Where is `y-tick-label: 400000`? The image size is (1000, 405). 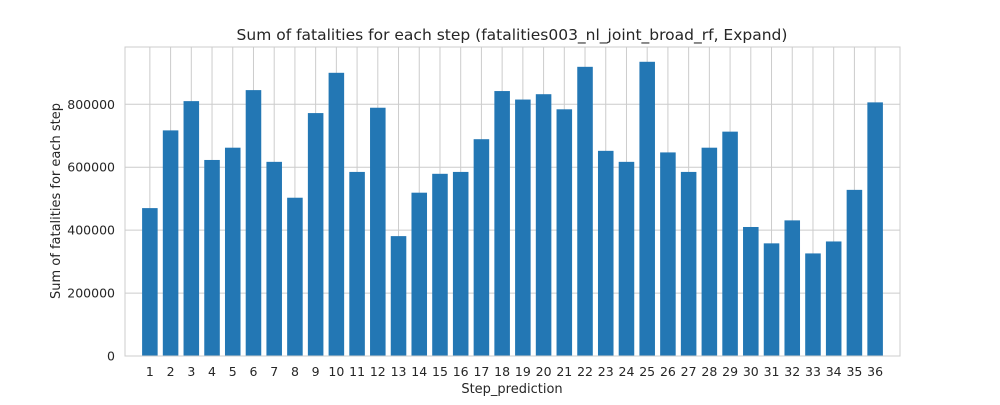
y-tick-label: 400000 is located at coordinates (91, 230).